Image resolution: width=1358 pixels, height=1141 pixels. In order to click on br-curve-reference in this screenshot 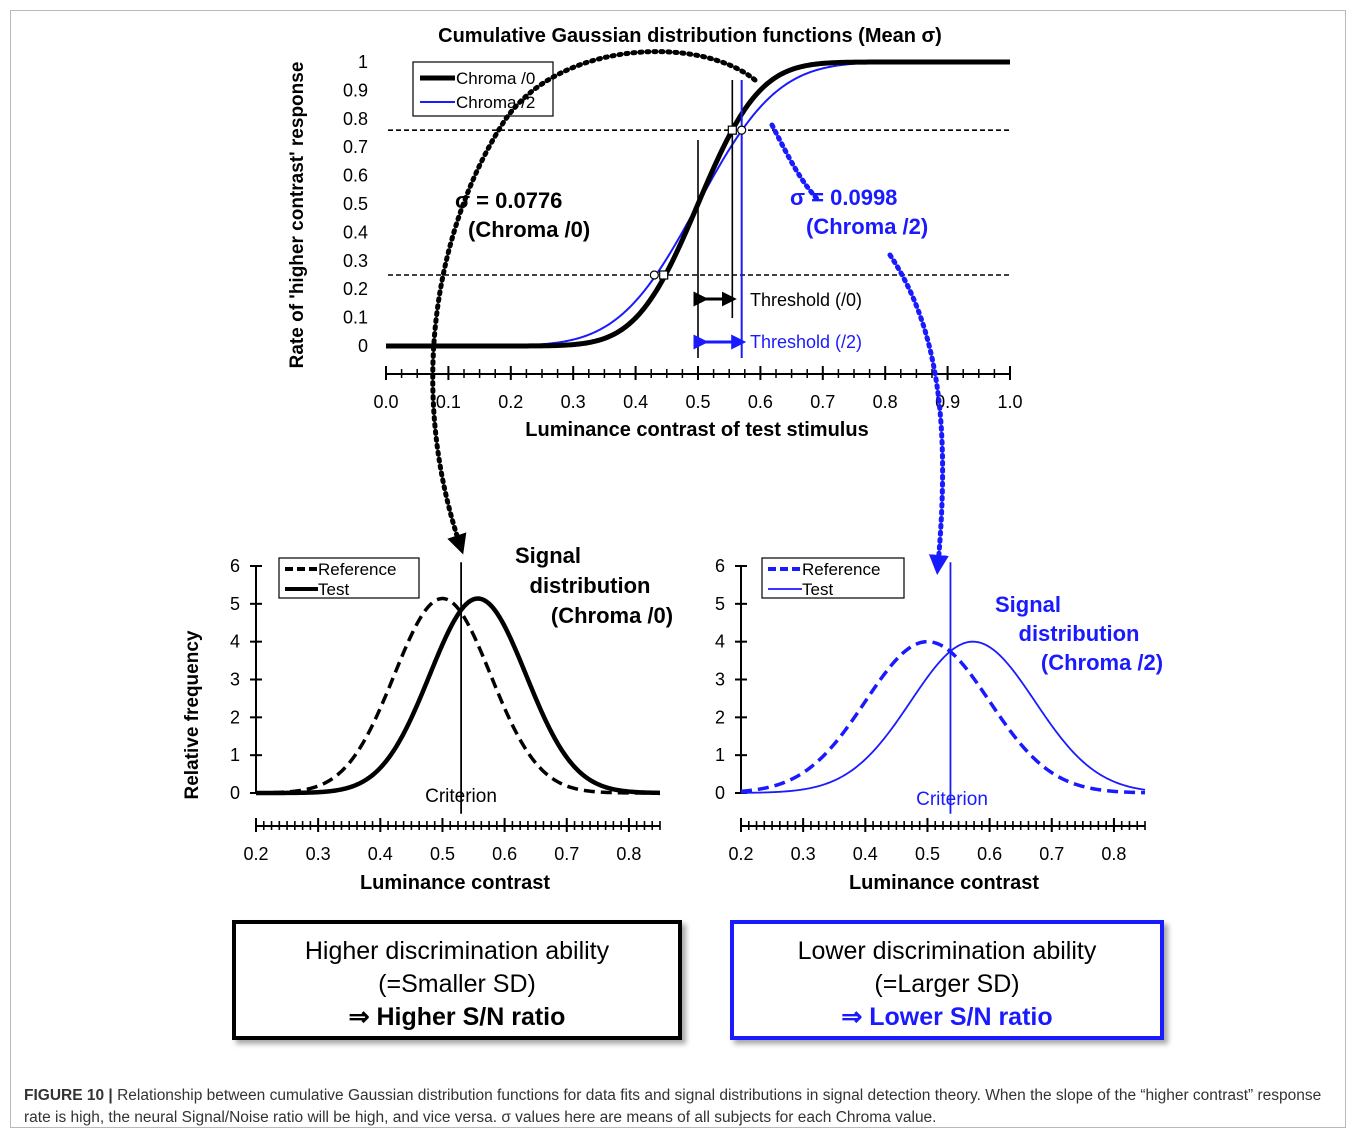, I will do `click(943, 717)`.